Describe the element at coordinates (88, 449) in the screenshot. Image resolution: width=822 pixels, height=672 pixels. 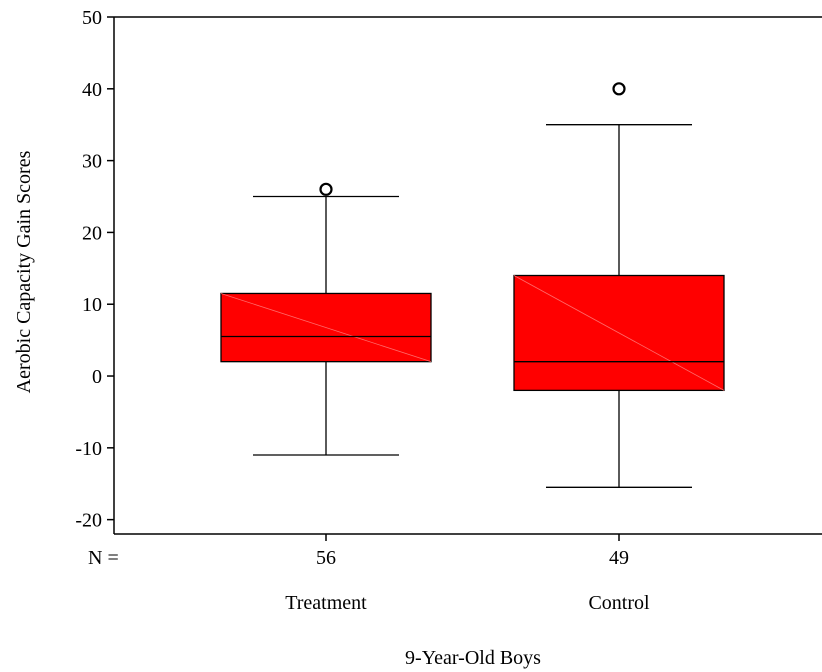
I see `y-tick-label: -10` at that location.